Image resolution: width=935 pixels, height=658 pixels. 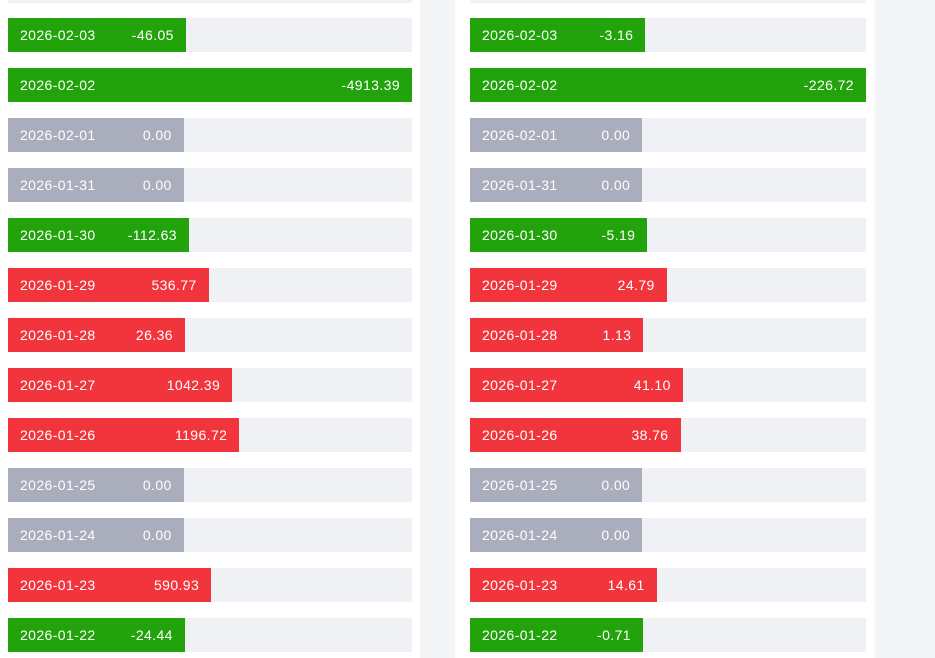 I want to click on bar-date-label: 2026-01-31, so click(x=58, y=185).